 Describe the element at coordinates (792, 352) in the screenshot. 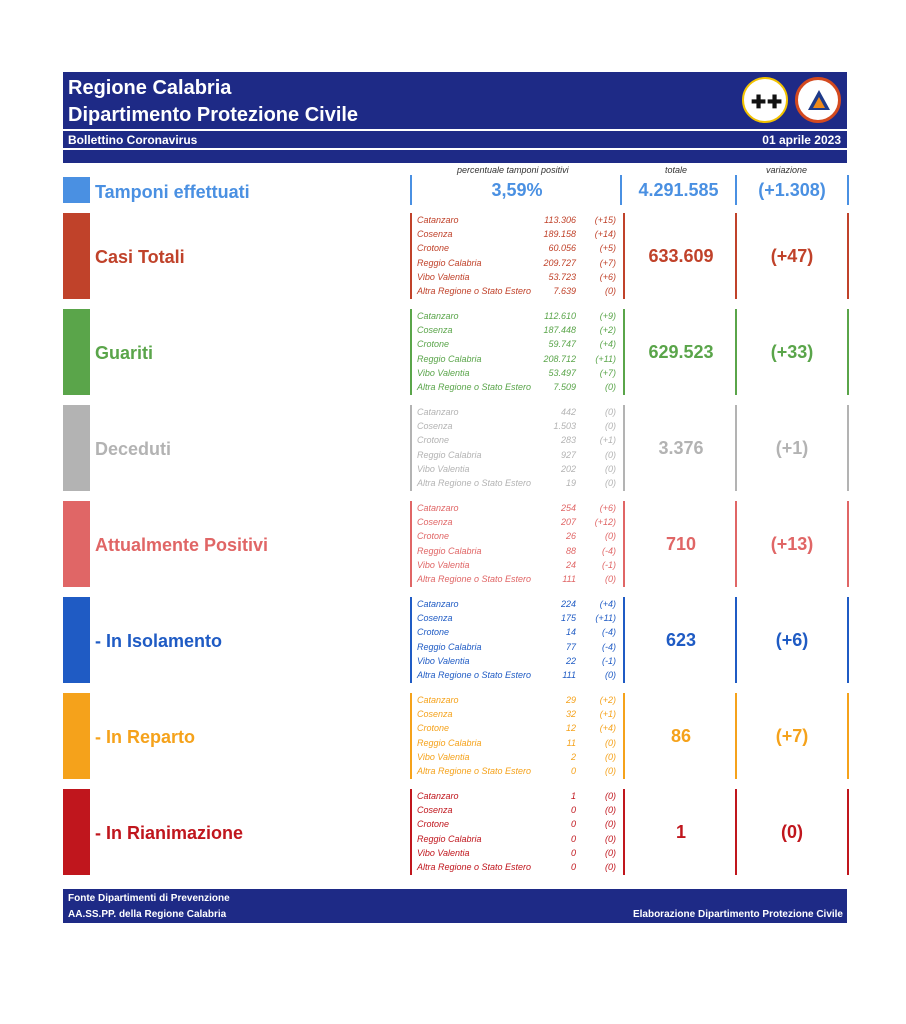

I see `section-variation: (+33)` at that location.